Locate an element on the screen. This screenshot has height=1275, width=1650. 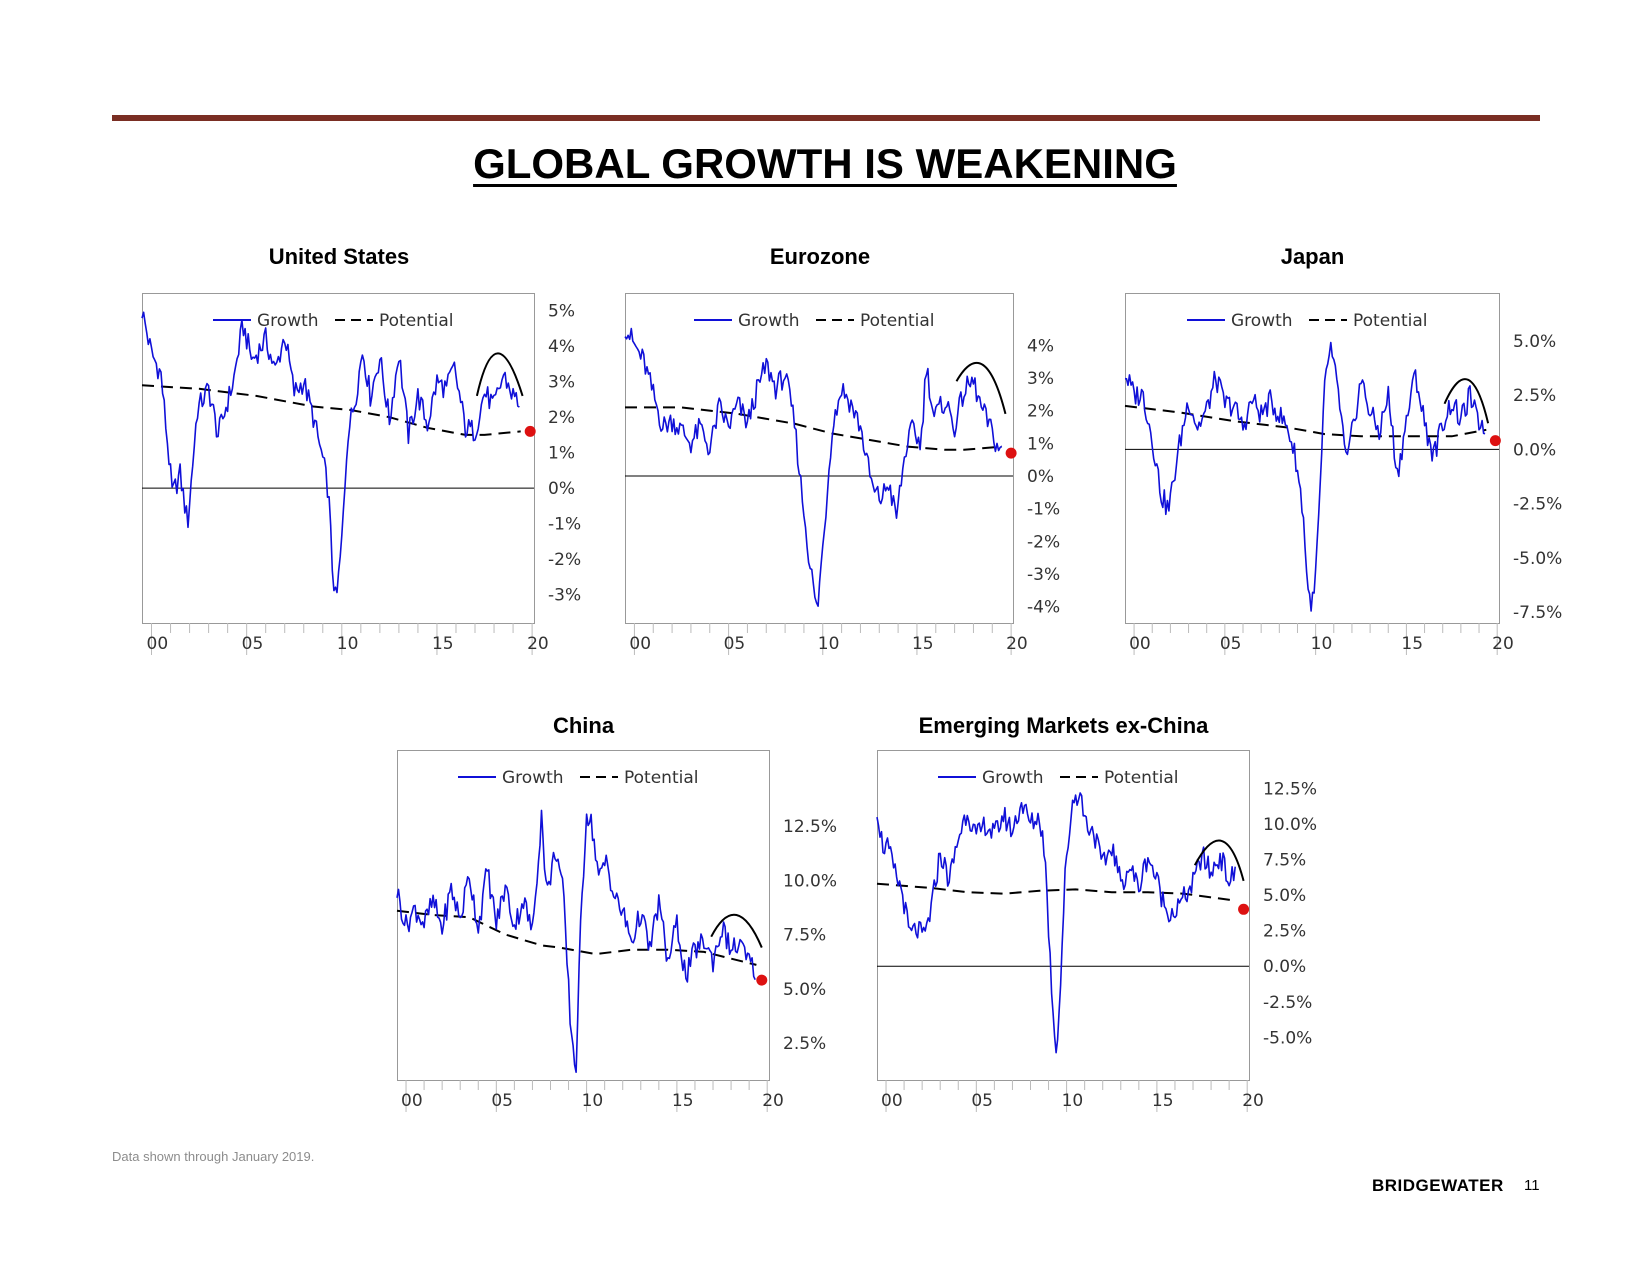
chart-title-china: China is located at coordinates (583, 725).